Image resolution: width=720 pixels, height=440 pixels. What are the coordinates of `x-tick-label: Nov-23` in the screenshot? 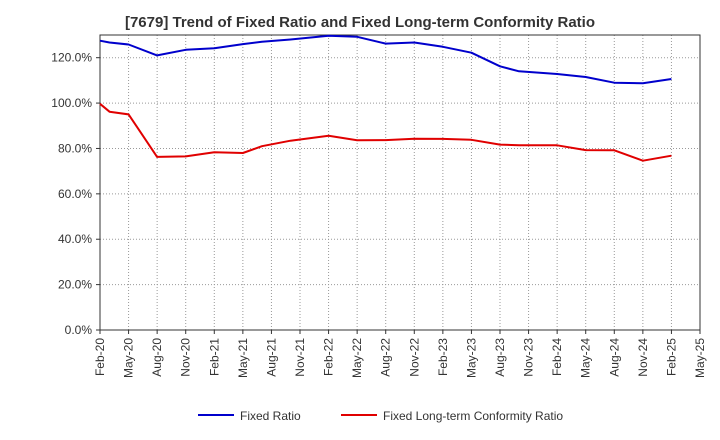 It's located at (529, 357).